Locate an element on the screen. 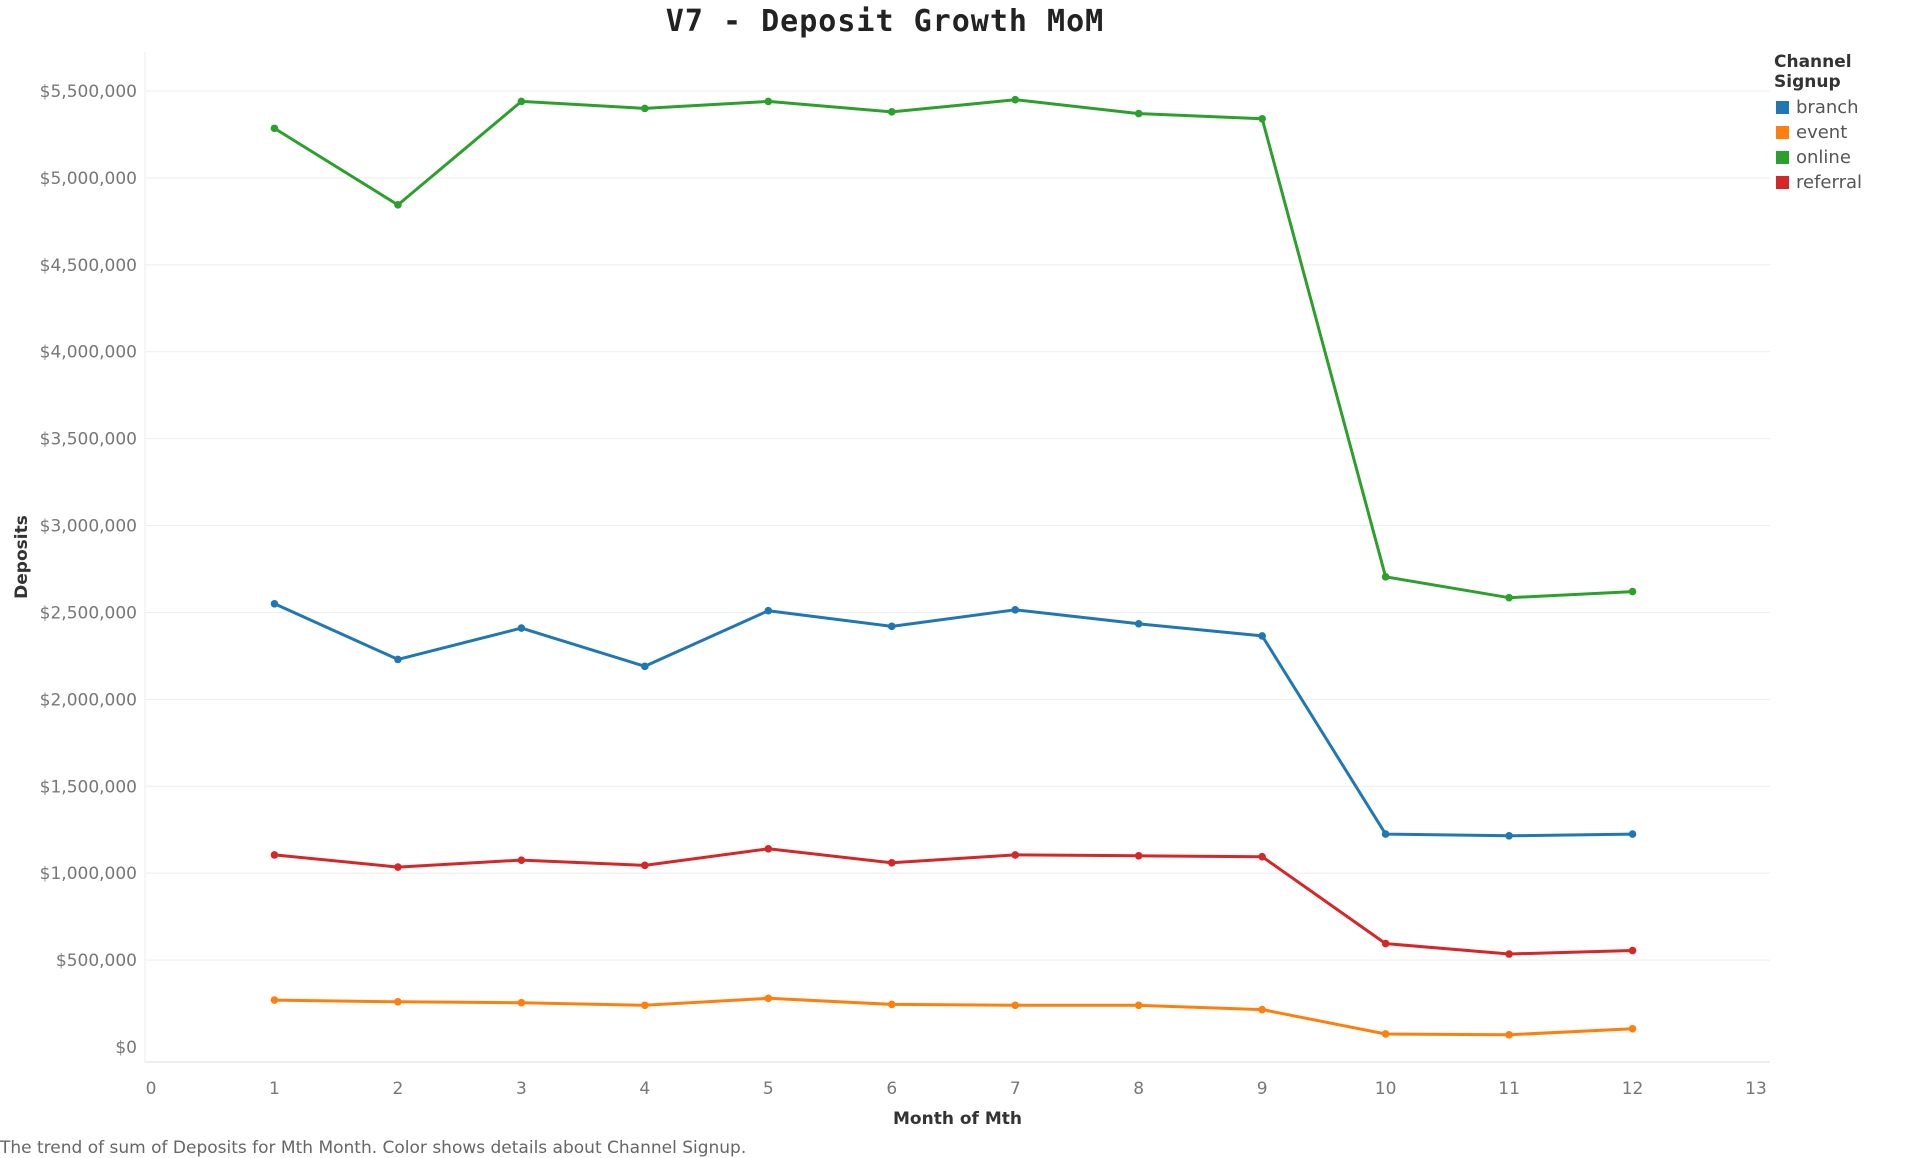 This screenshot has height=1158, width=1911. legend-item-online: online is located at coordinates (1842, 157).